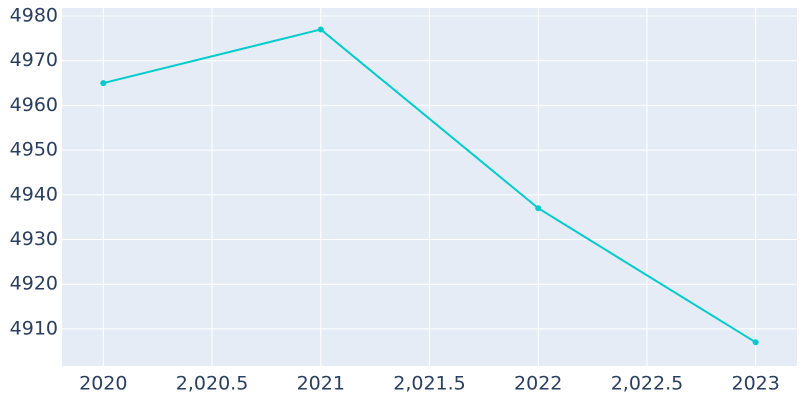  I want to click on y-tick-label: 4970, so click(34, 60).